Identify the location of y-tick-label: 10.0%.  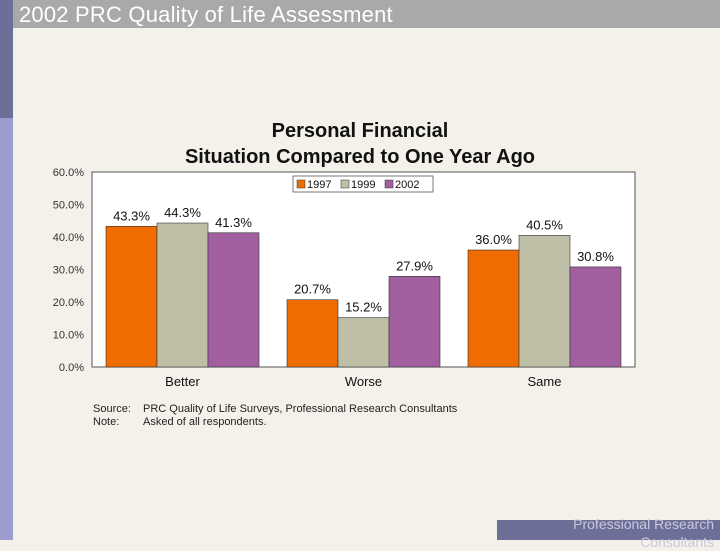
(68, 336).